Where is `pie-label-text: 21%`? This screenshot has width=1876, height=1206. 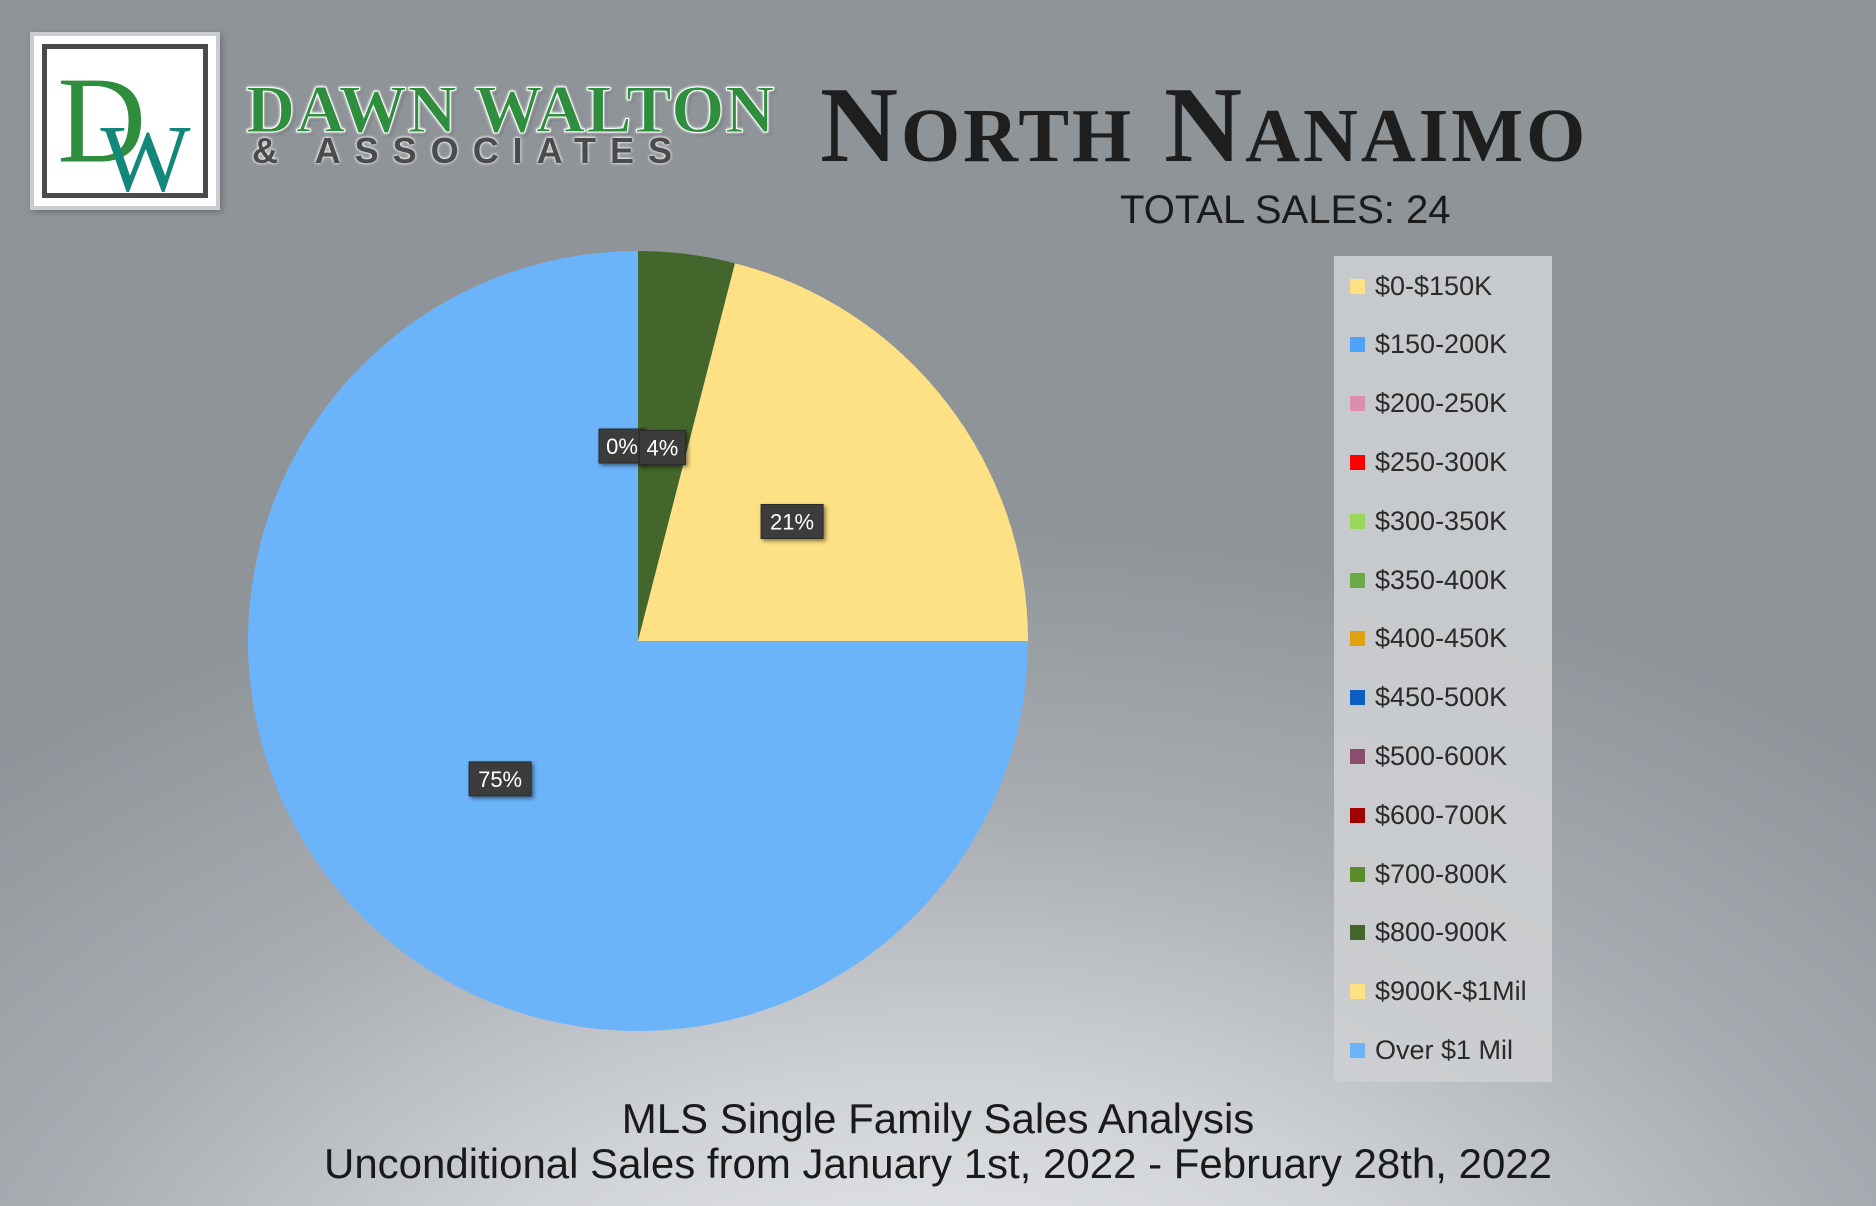 pie-label-text: 21% is located at coordinates (792, 521).